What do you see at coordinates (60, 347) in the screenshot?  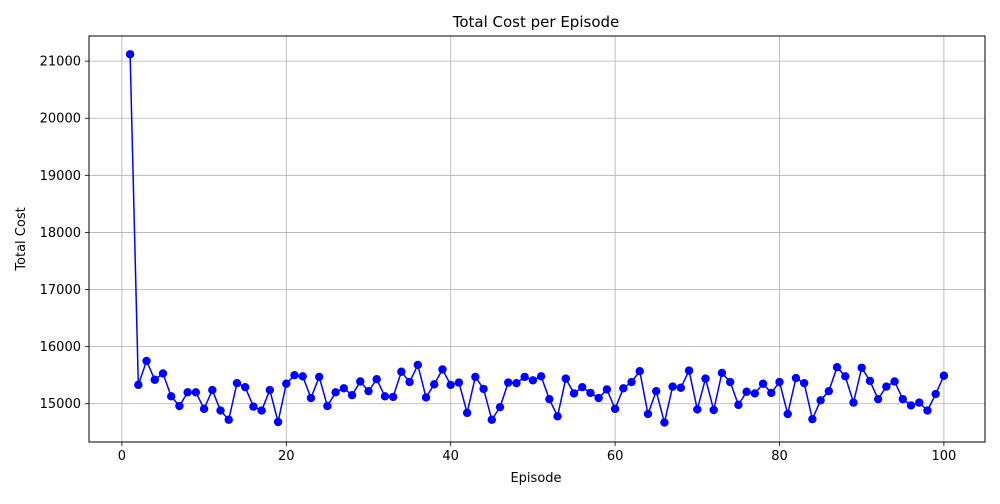 I see `y-tick-label: 16000` at bounding box center [60, 347].